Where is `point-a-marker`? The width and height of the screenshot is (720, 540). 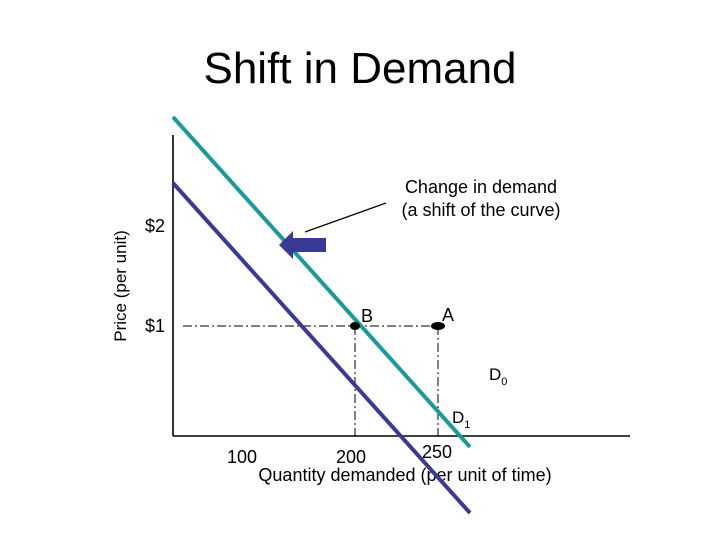 point-a-marker is located at coordinates (438, 326).